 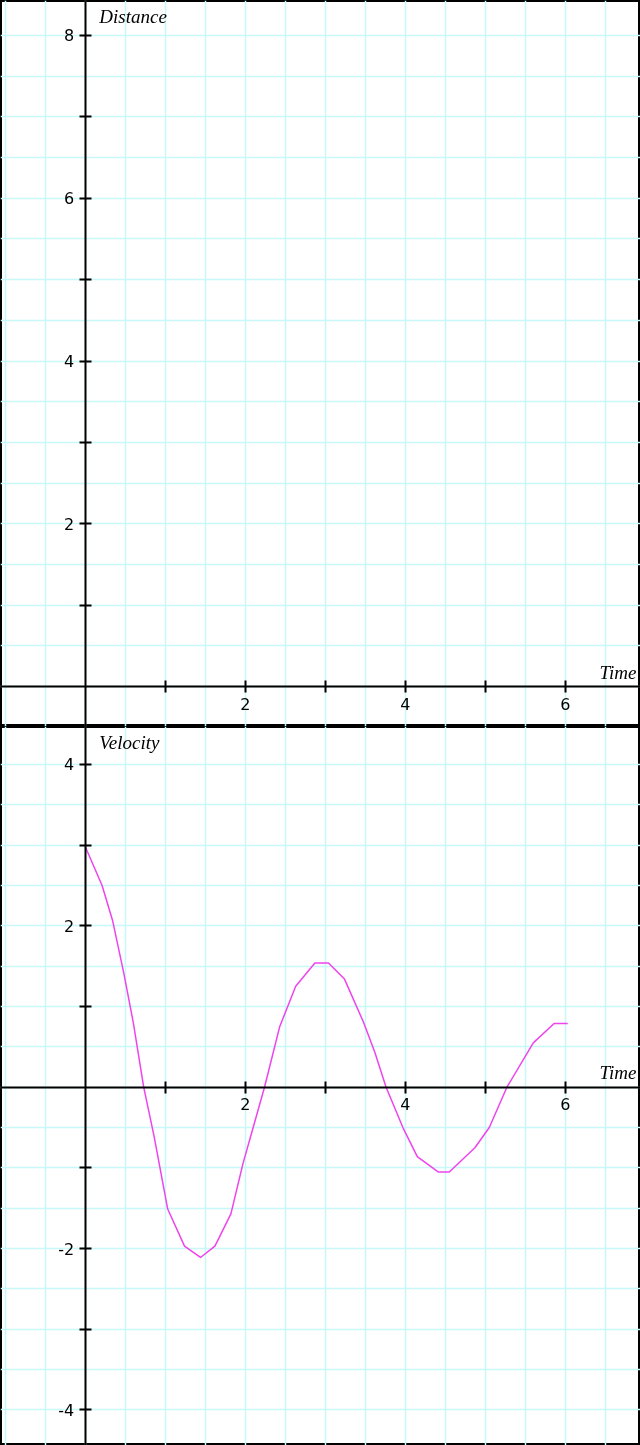 What do you see at coordinates (66, 1410) in the screenshot?
I see `y-tick-label: -4` at bounding box center [66, 1410].